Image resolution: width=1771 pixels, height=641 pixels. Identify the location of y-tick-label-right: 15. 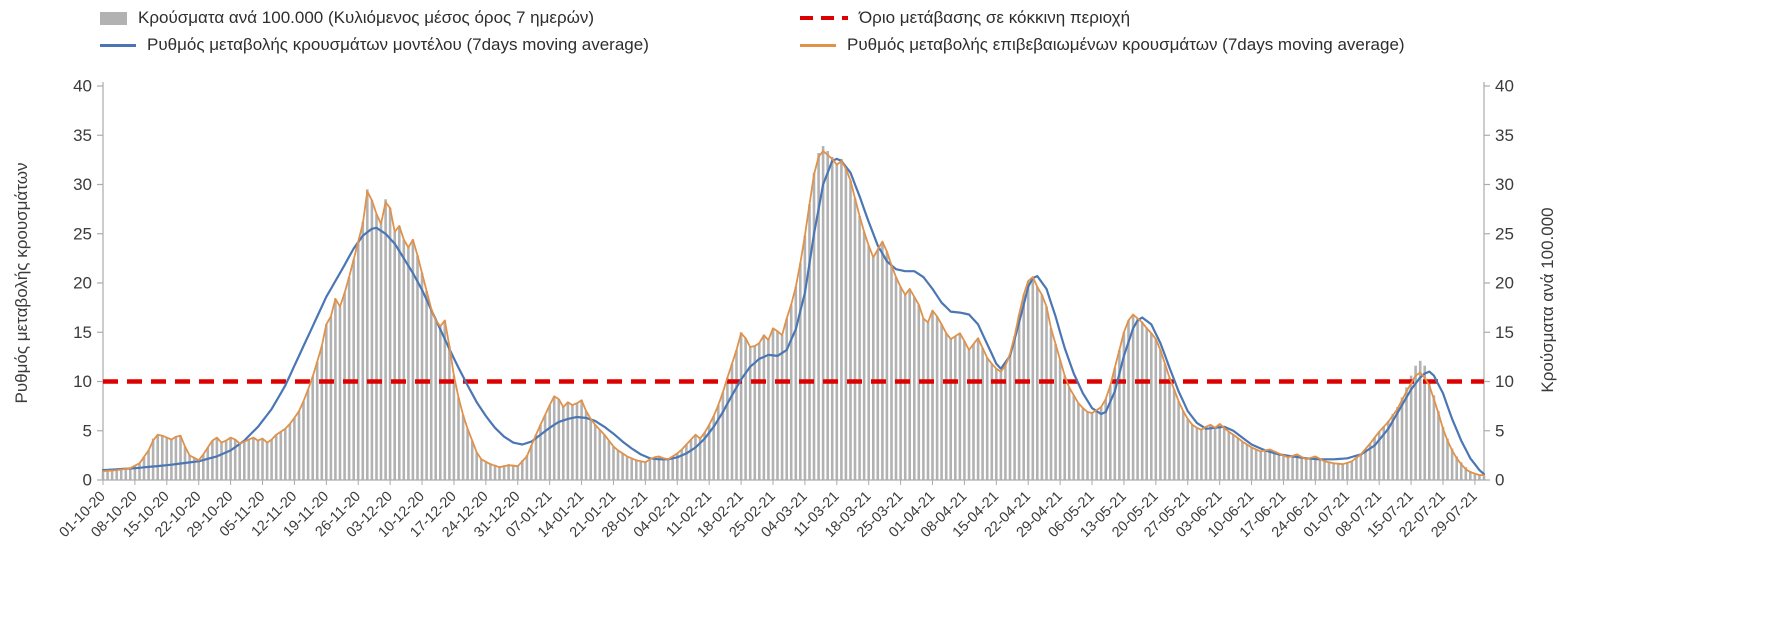
(1504, 332).